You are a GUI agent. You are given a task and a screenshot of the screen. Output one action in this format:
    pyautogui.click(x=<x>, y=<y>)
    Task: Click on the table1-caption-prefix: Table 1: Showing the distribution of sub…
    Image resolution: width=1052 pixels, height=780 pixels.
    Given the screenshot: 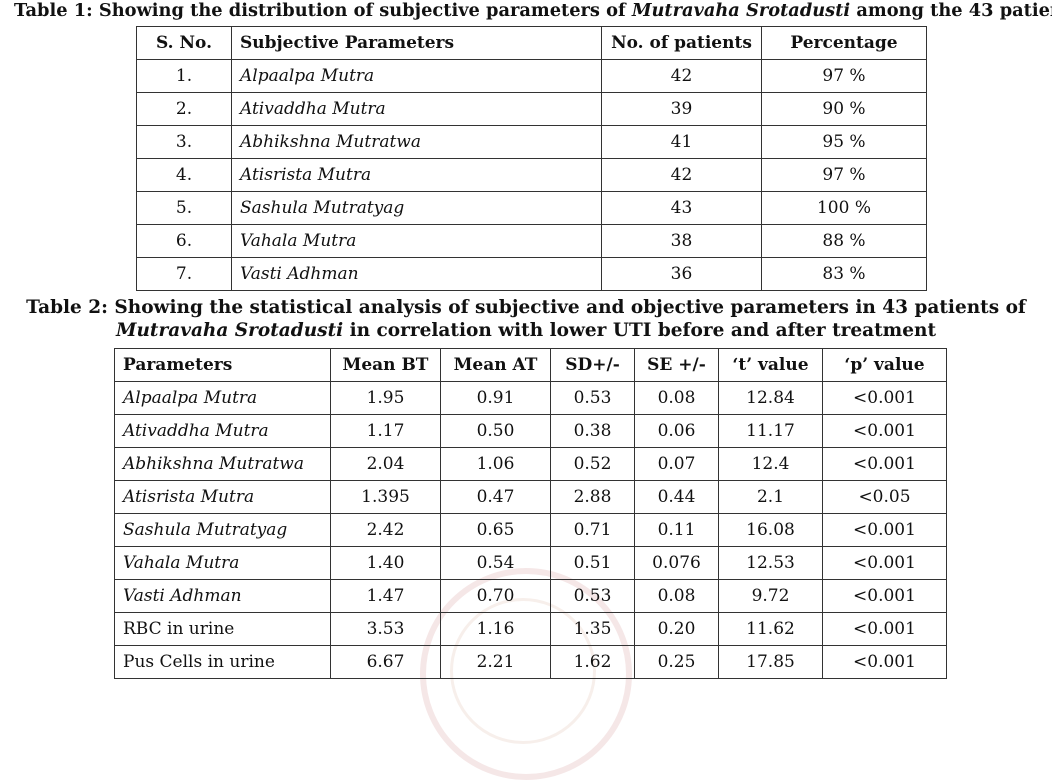 What is the action you would take?
    pyautogui.click(x=323, y=10)
    